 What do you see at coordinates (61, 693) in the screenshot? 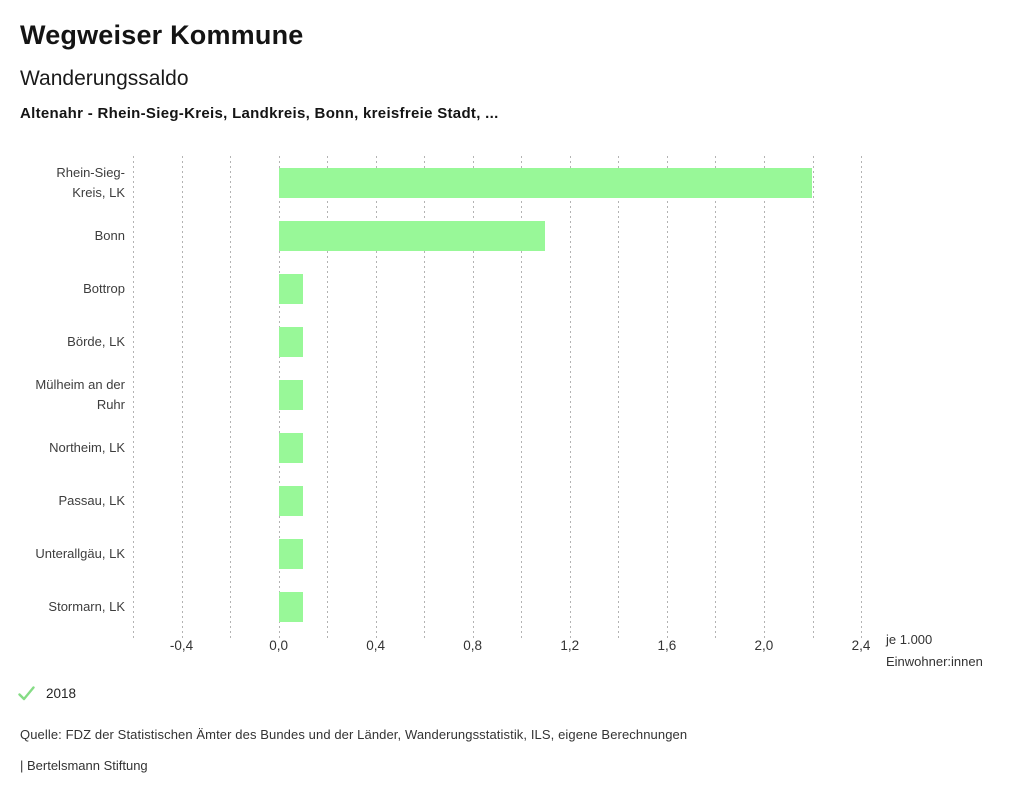
I see `legend-label: 2018` at bounding box center [61, 693].